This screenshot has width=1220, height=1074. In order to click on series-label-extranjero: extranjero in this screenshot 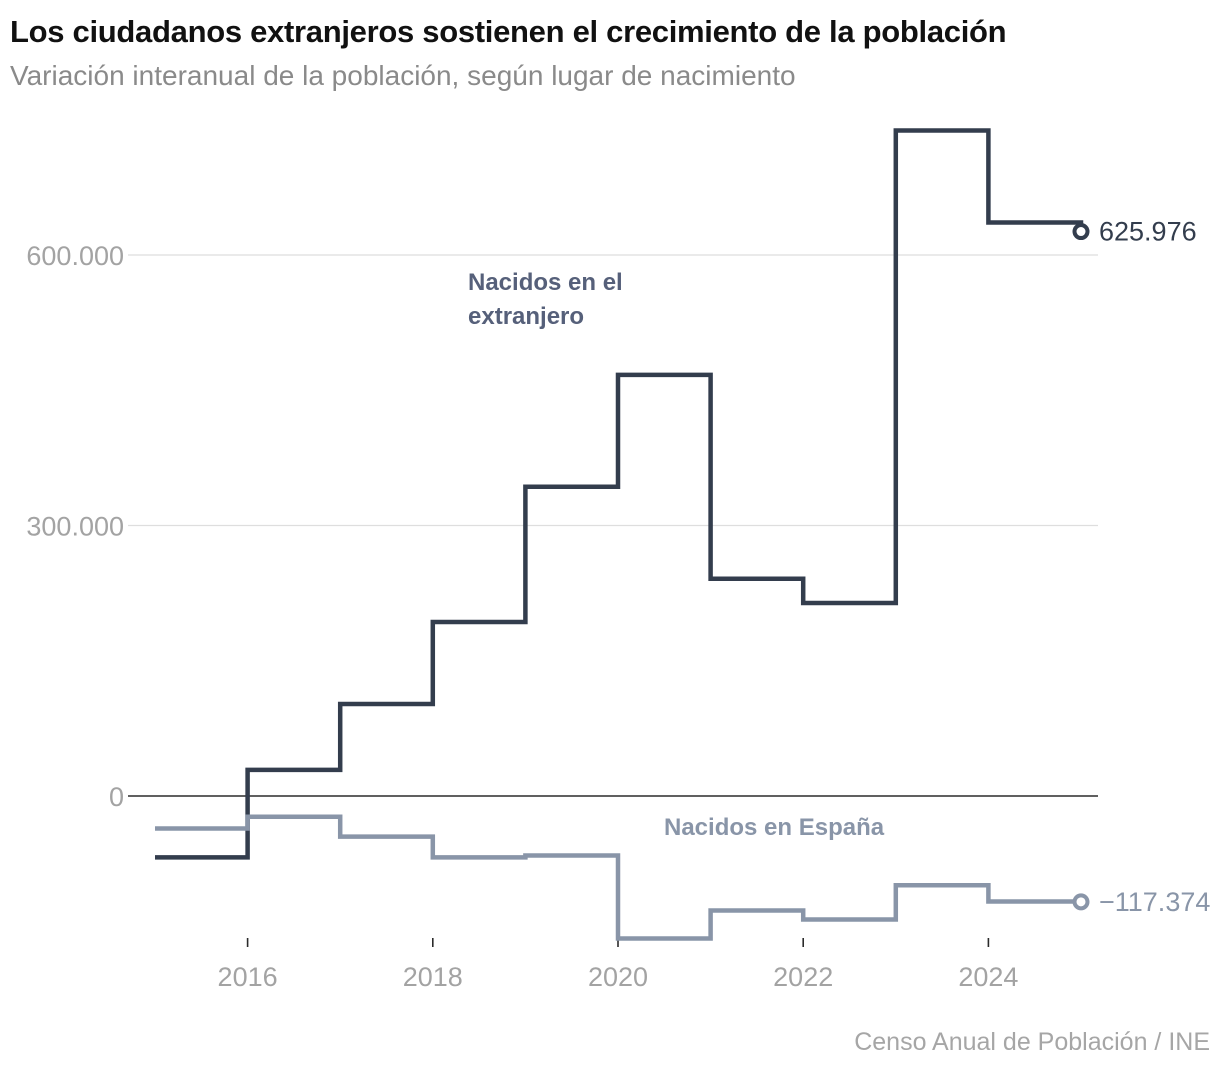, I will do `click(526, 316)`.